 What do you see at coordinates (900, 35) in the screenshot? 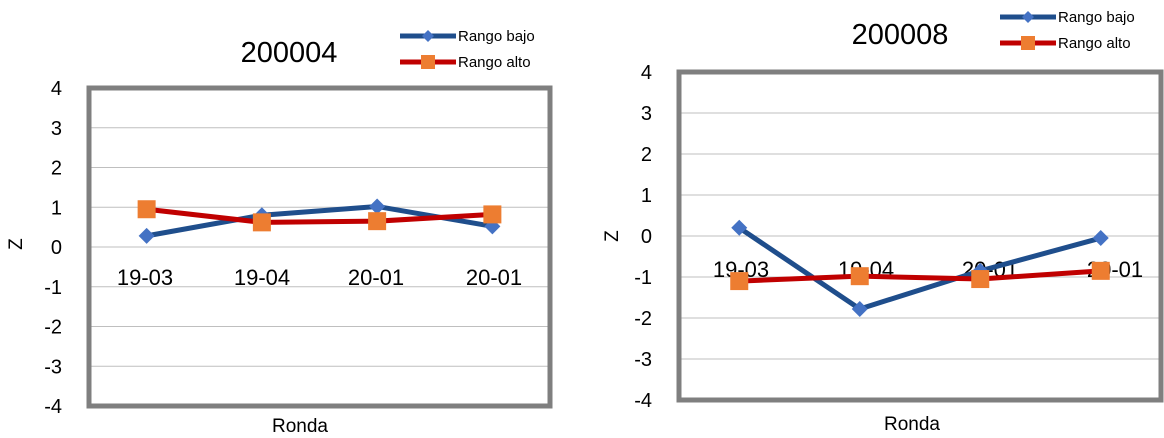
I see `chart-title: 200008` at bounding box center [900, 35].